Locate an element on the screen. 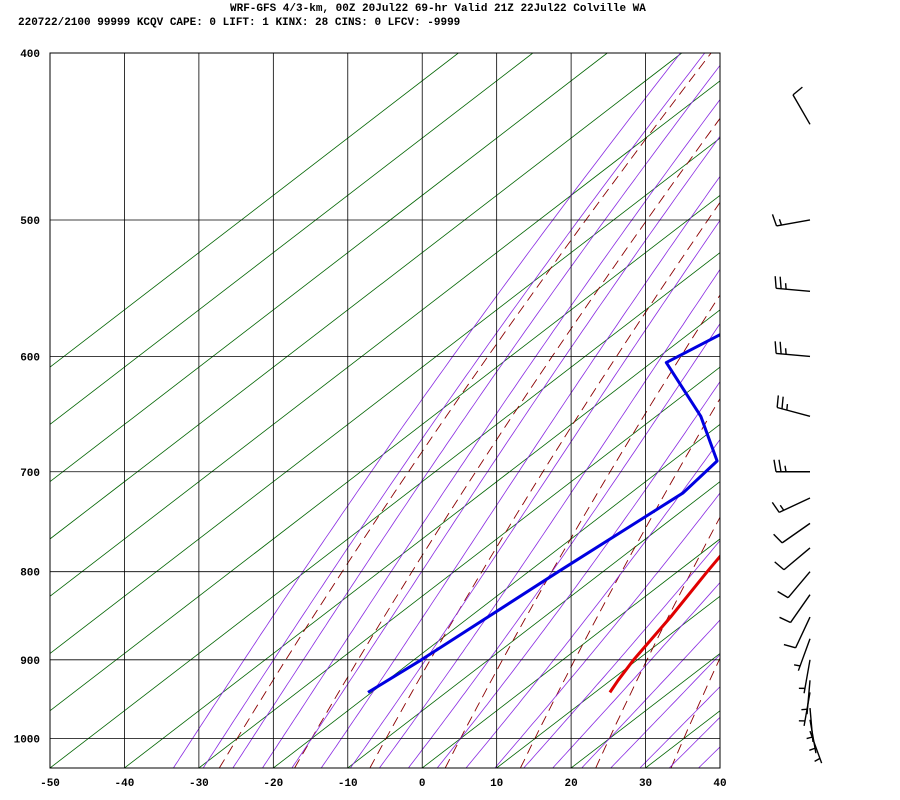 This screenshot has width=900, height=800. x-tick-label: 30 is located at coordinates (645, 784).